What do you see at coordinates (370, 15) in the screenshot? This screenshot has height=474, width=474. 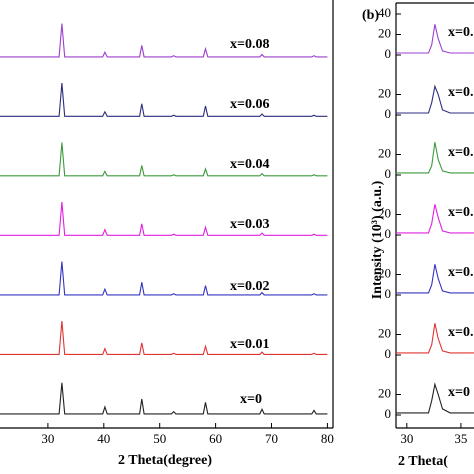 I see `panel-label: (b)` at bounding box center [370, 15].